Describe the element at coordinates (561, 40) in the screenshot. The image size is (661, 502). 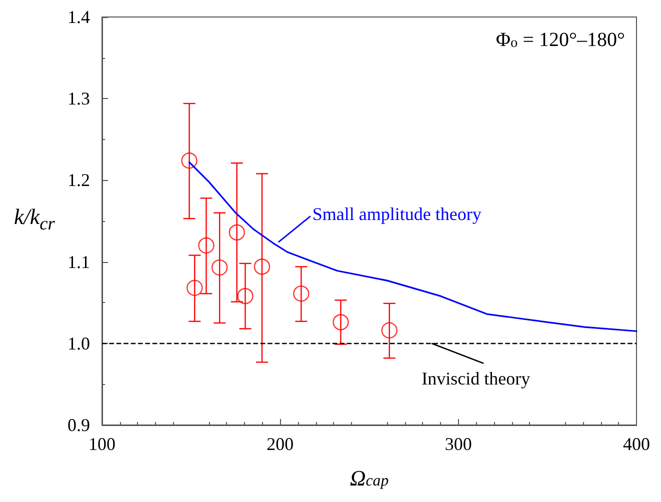
I see `annotation: Φo = 120°–180°` at that location.